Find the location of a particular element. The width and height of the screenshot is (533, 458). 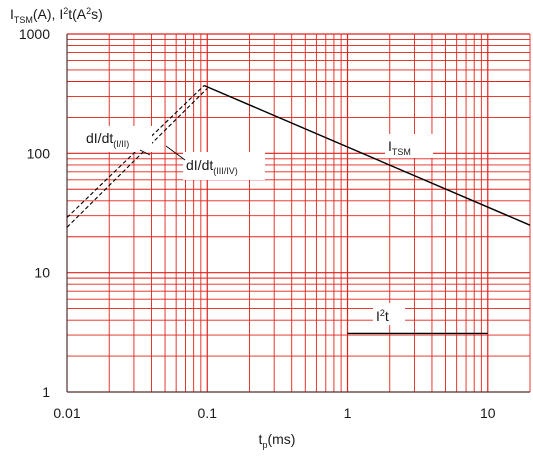

label-bg-itsm is located at coordinates (409, 146).